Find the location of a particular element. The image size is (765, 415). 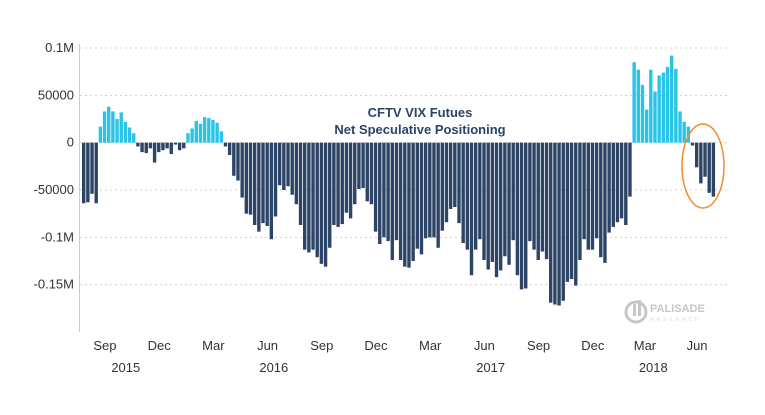

palisade-logo: PALISADE RESEARCH is located at coordinates (664, 312).